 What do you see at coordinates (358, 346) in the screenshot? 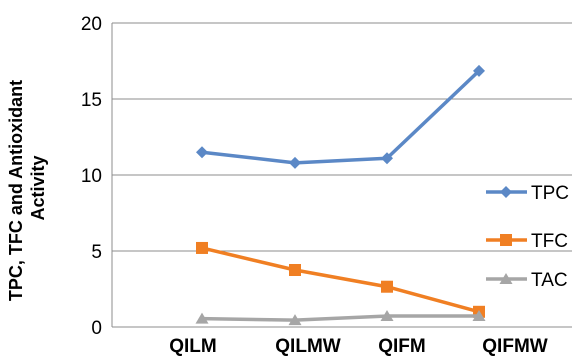
I see `x-tick-labels: QILM QILMW QIFM QIFMW` at bounding box center [358, 346].